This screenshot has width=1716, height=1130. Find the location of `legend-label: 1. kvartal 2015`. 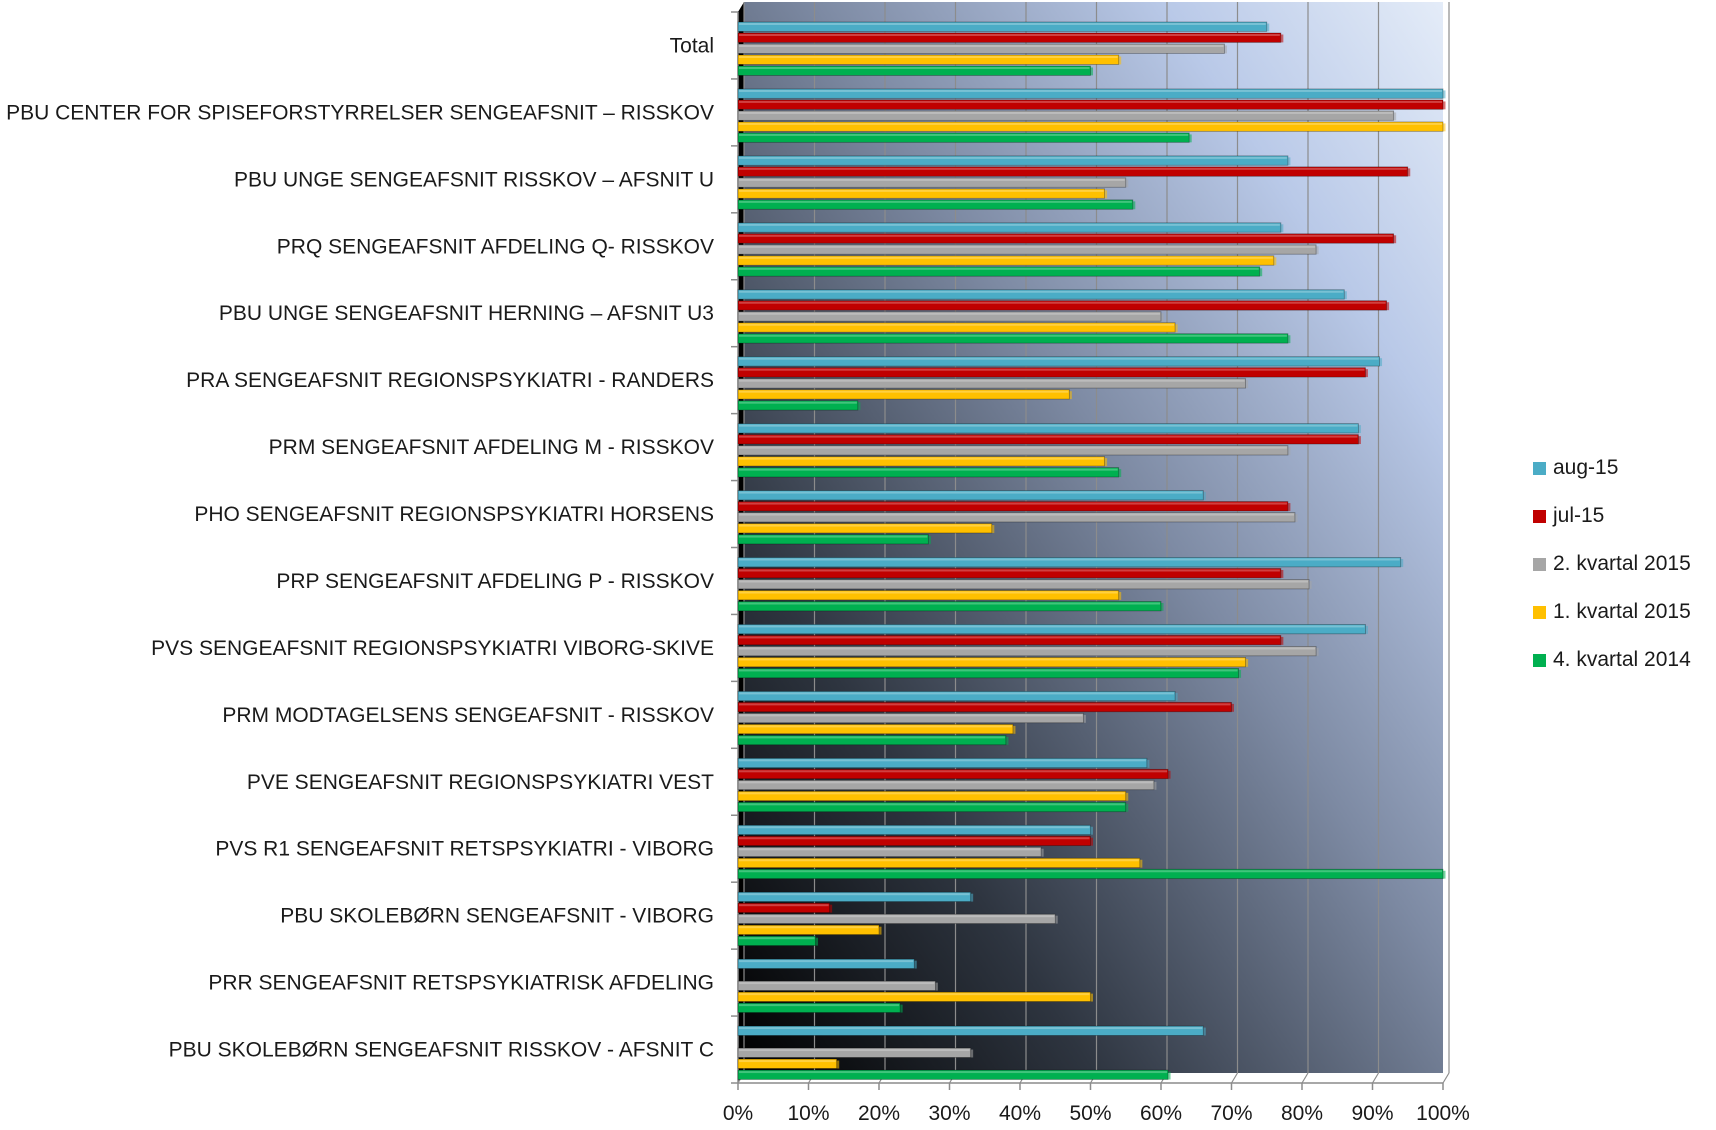

legend-label: 1. kvartal 2015 is located at coordinates (1622, 611).